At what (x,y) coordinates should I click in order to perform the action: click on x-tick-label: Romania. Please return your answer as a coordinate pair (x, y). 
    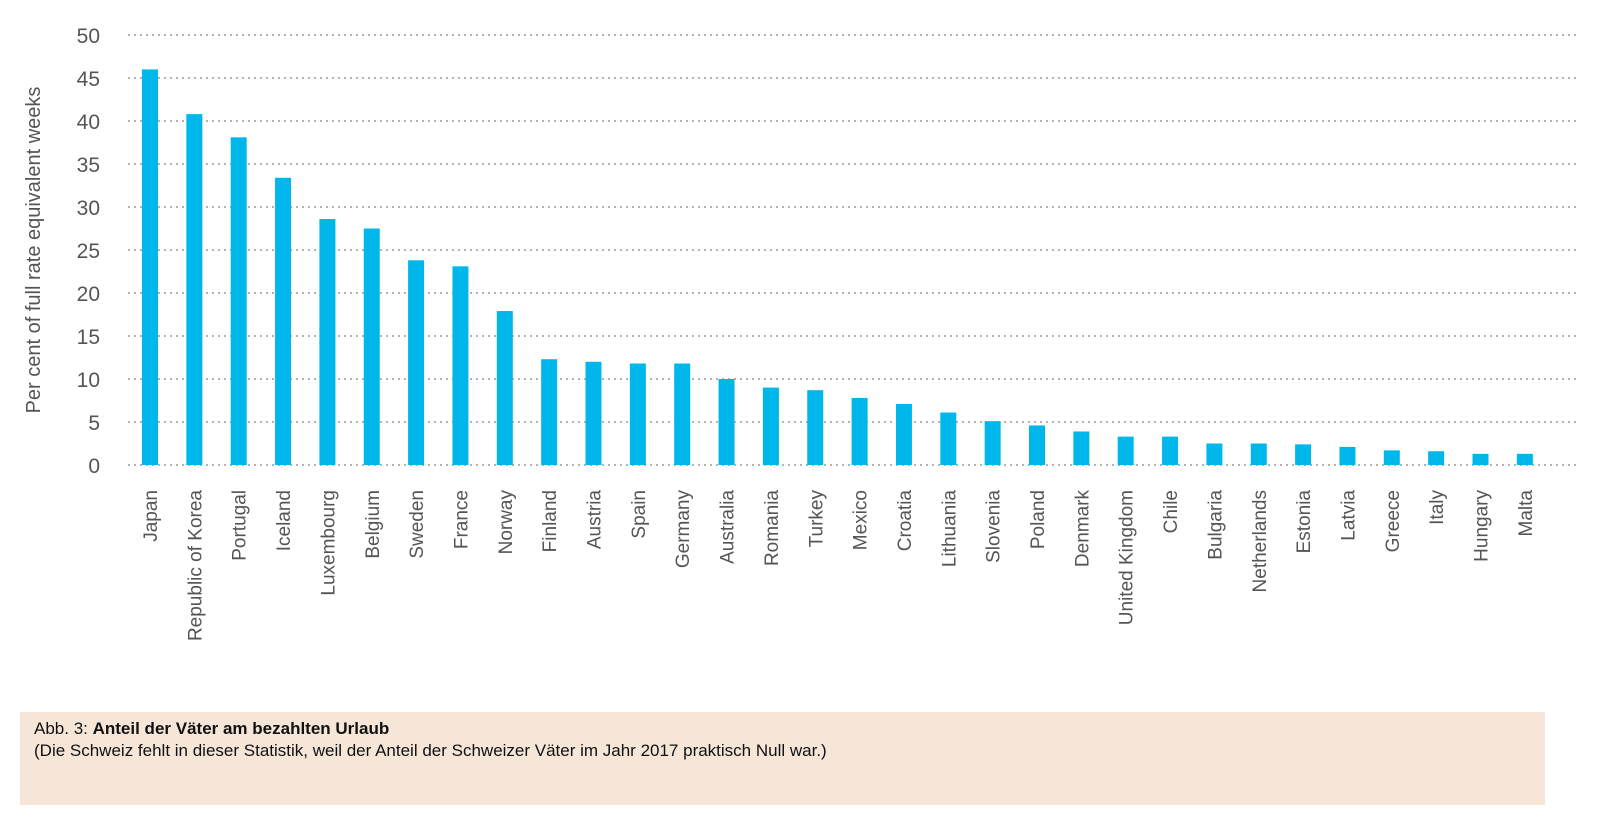
    Looking at the image, I should click on (772, 528).